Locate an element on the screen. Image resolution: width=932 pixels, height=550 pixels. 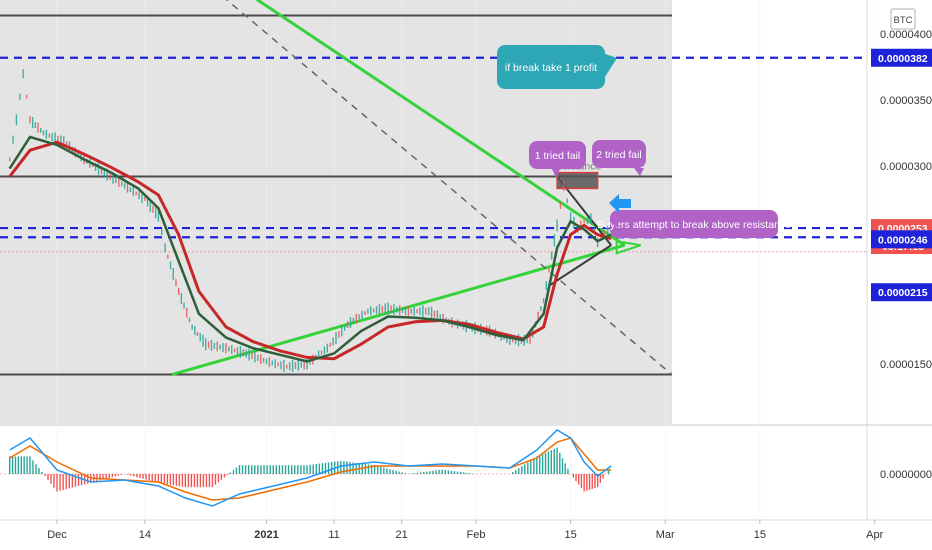
macd-line is located at coordinates (310, 468).